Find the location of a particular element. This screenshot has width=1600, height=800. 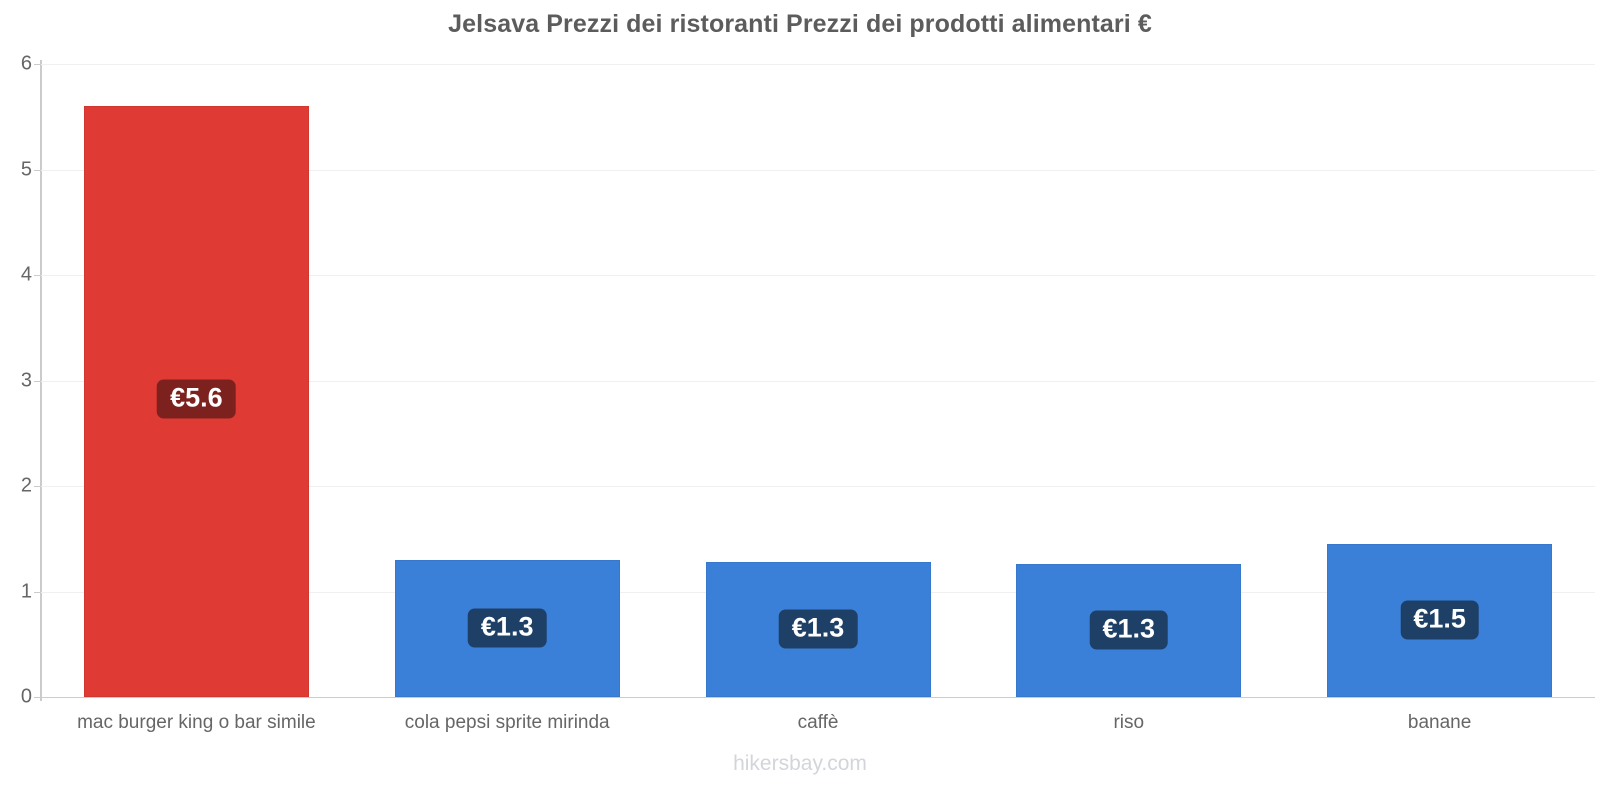

x-axis-category-label: riso is located at coordinates (1129, 722).